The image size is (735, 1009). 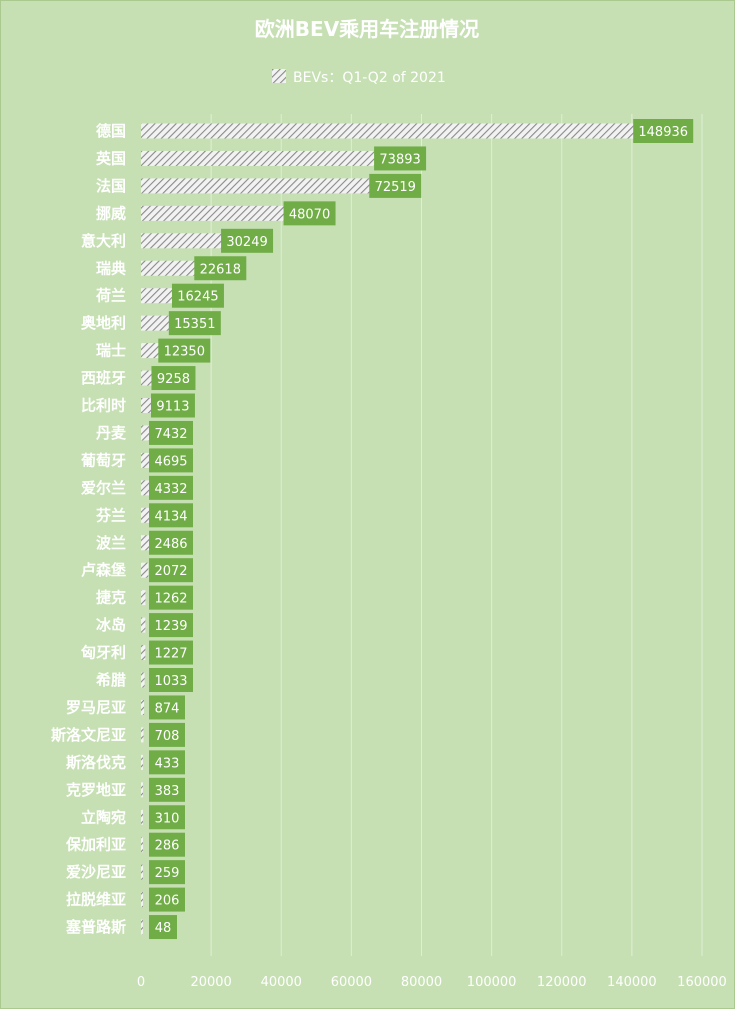 What do you see at coordinates (220, 269) in the screenshot?
I see `value-label: 22618` at bounding box center [220, 269].